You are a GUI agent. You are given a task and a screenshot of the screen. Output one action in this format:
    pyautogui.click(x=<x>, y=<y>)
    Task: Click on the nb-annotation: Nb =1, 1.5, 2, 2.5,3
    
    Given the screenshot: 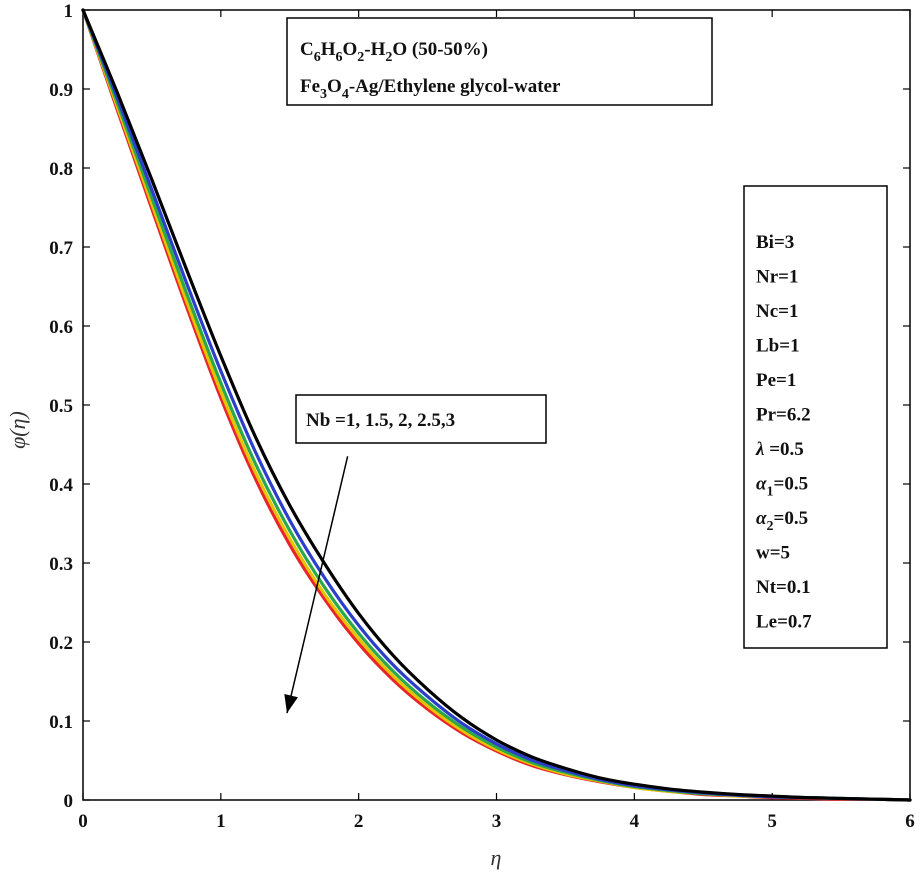 What is the action you would take?
    pyautogui.click(x=421, y=419)
    